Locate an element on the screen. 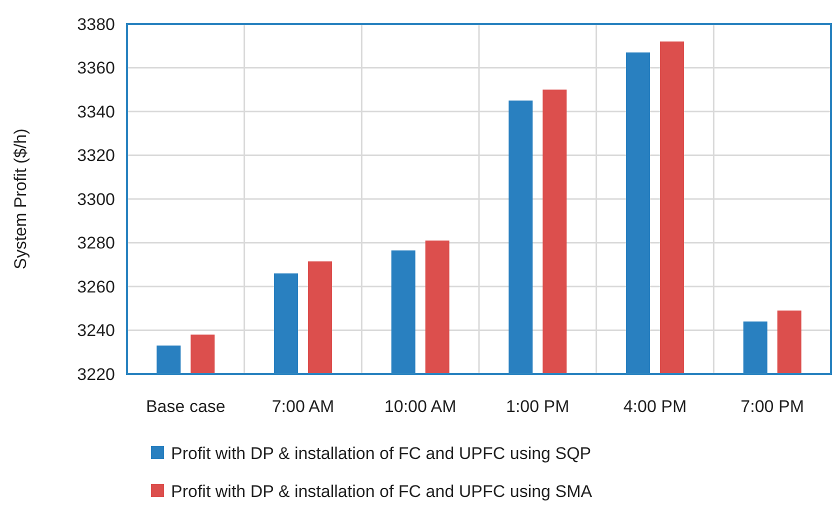  y-tick-label: 3260 is located at coordinates (96, 286).